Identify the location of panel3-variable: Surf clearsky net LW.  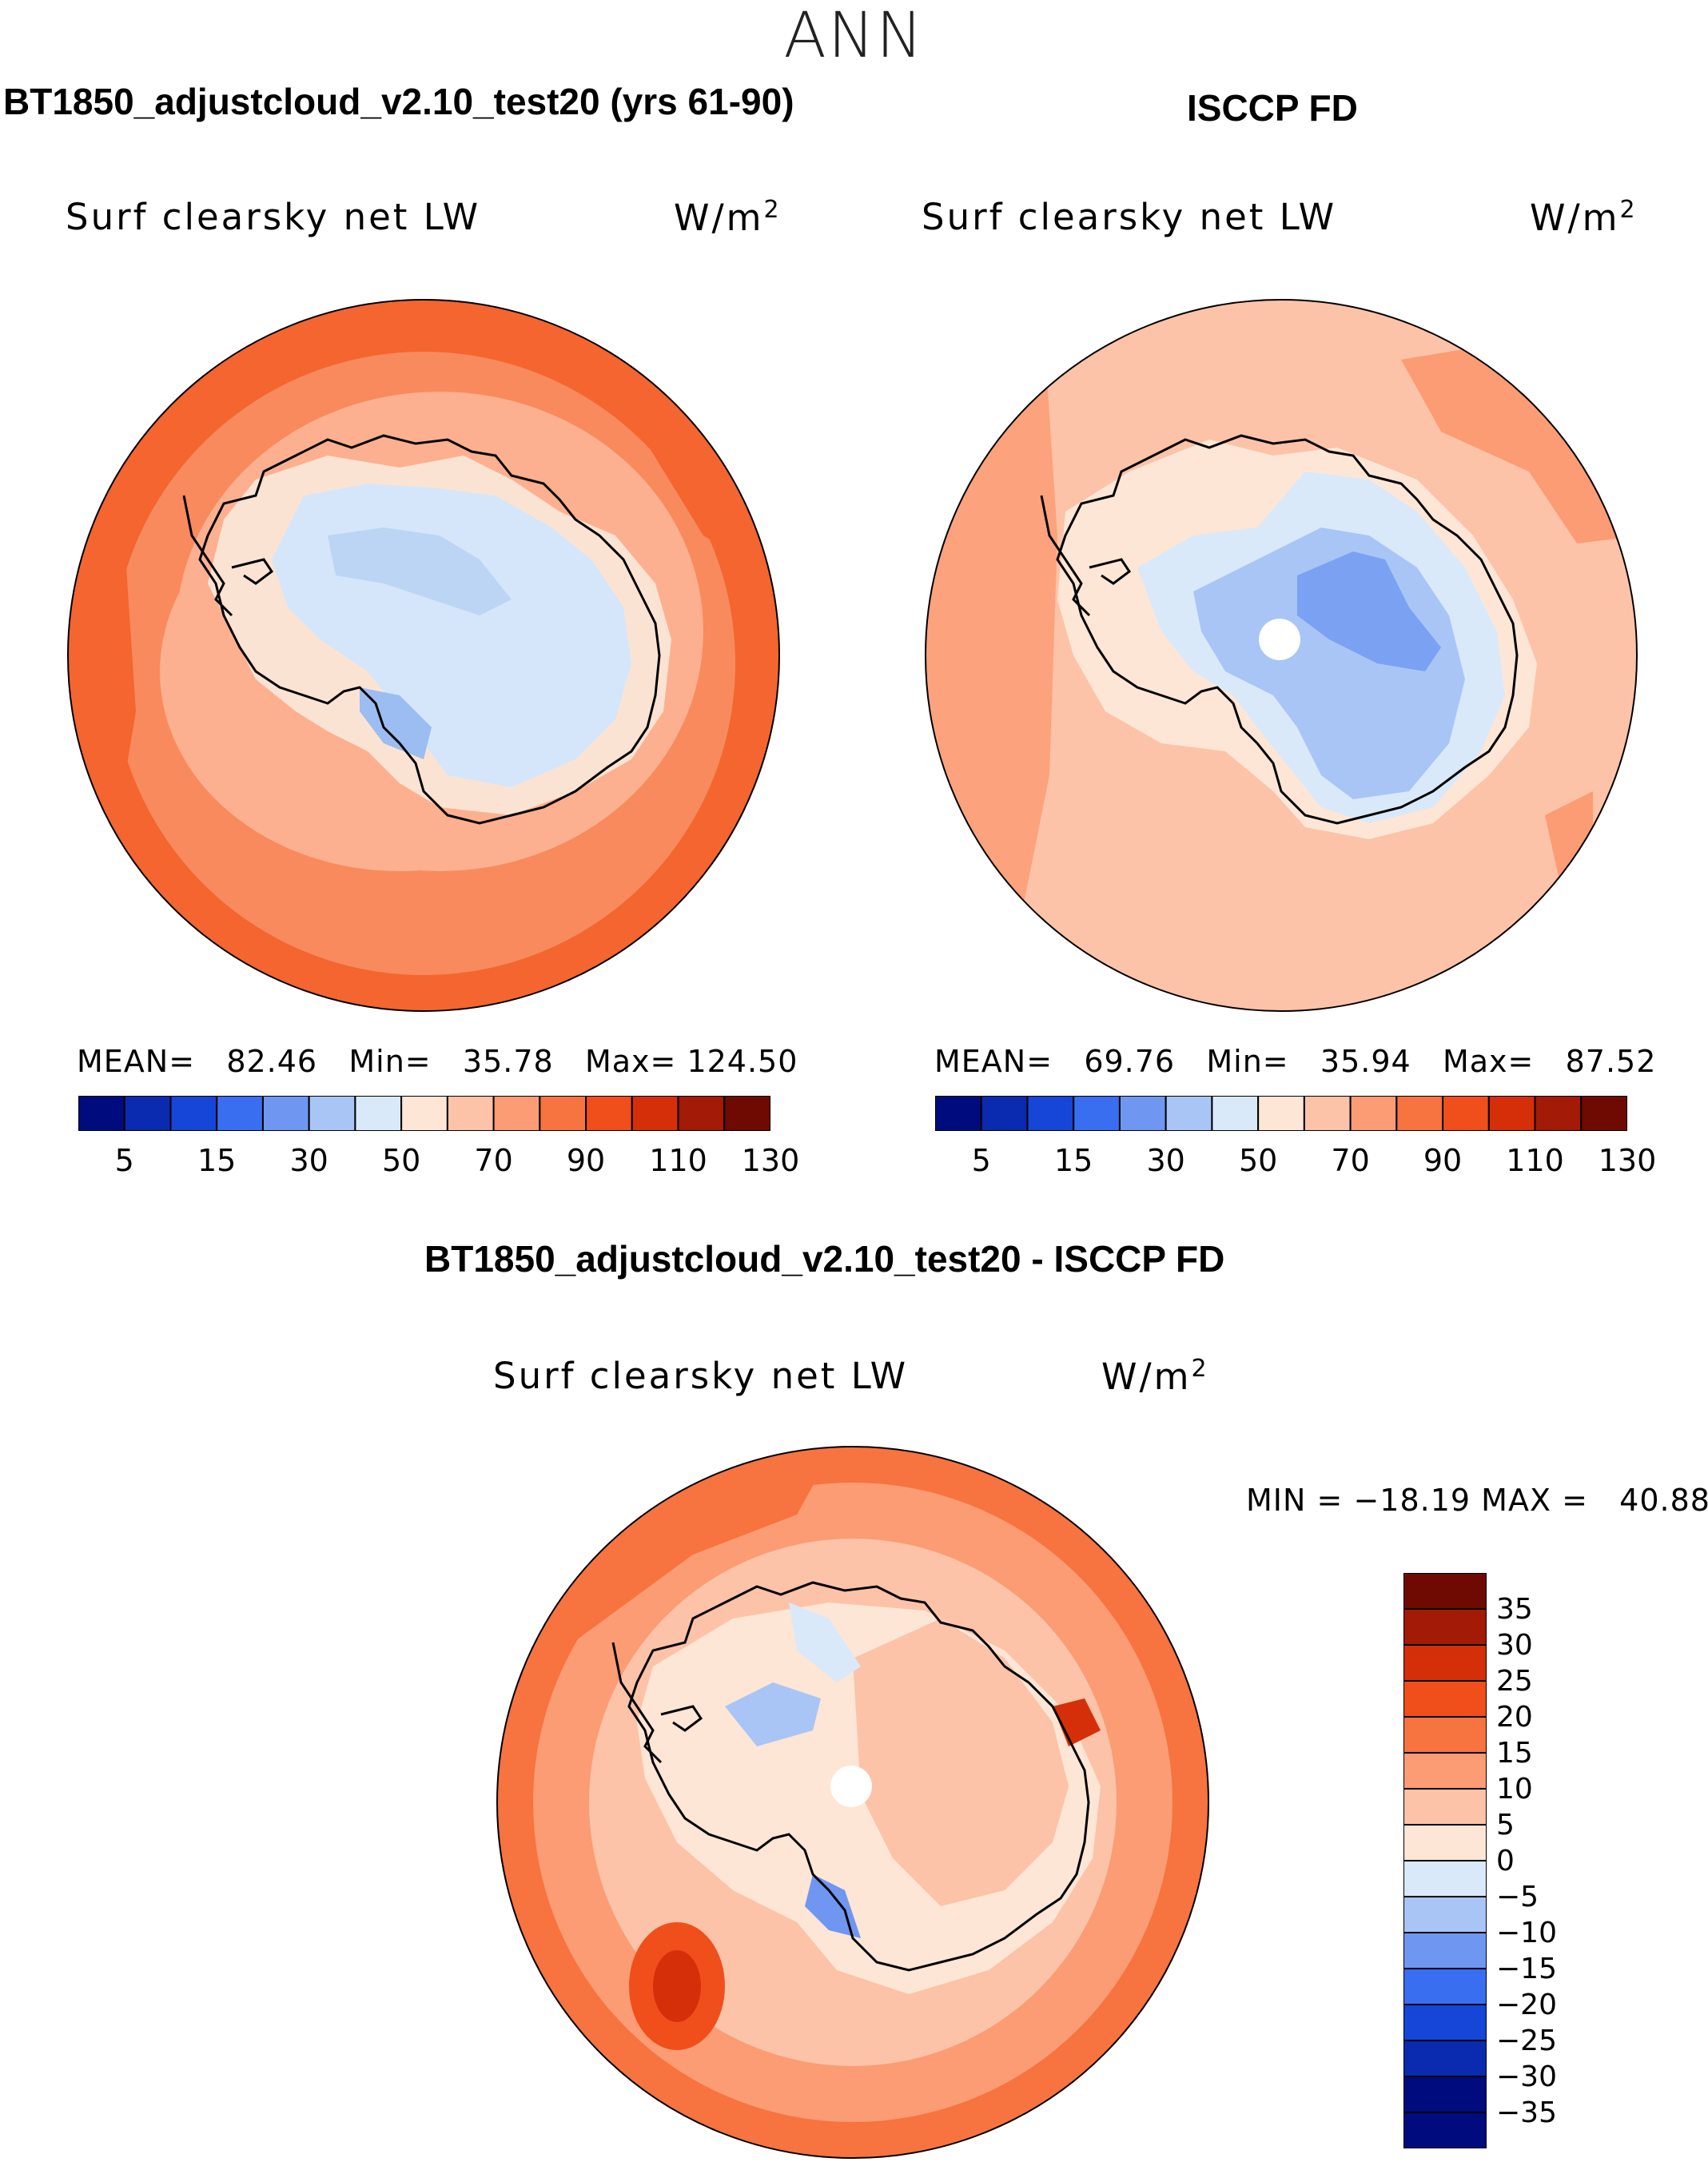
(701, 1376).